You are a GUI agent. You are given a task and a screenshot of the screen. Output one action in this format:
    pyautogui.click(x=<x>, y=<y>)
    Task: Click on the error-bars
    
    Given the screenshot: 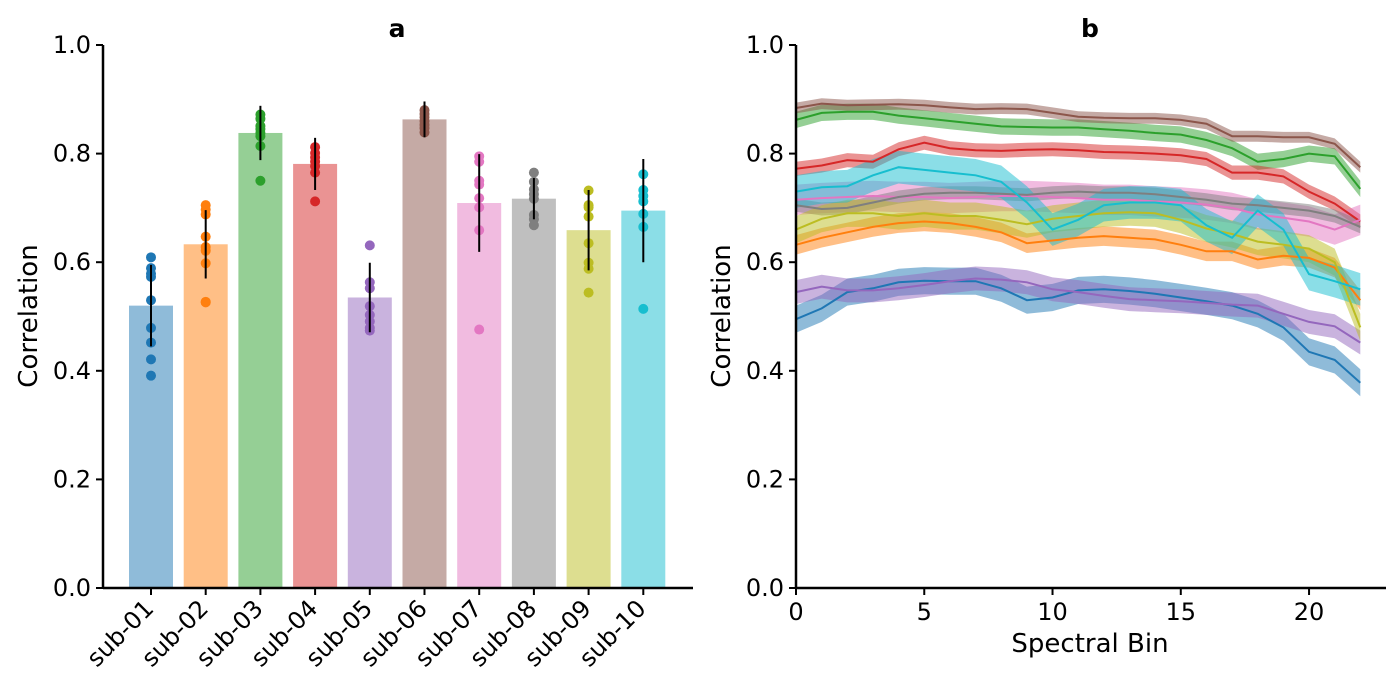 What is the action you would take?
    pyautogui.click(x=397, y=224)
    